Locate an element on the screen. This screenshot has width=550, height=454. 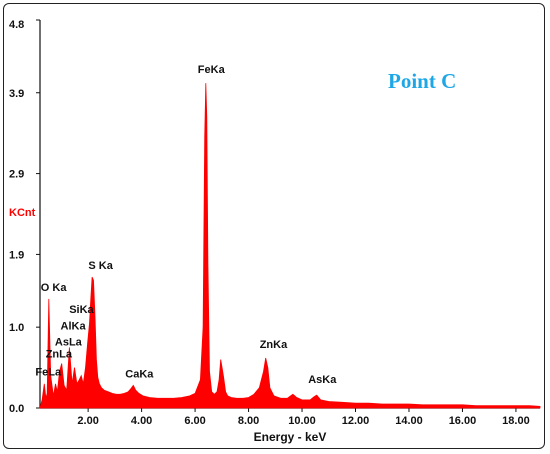
x-tick-label: 10.00 is located at coordinates (302, 421).